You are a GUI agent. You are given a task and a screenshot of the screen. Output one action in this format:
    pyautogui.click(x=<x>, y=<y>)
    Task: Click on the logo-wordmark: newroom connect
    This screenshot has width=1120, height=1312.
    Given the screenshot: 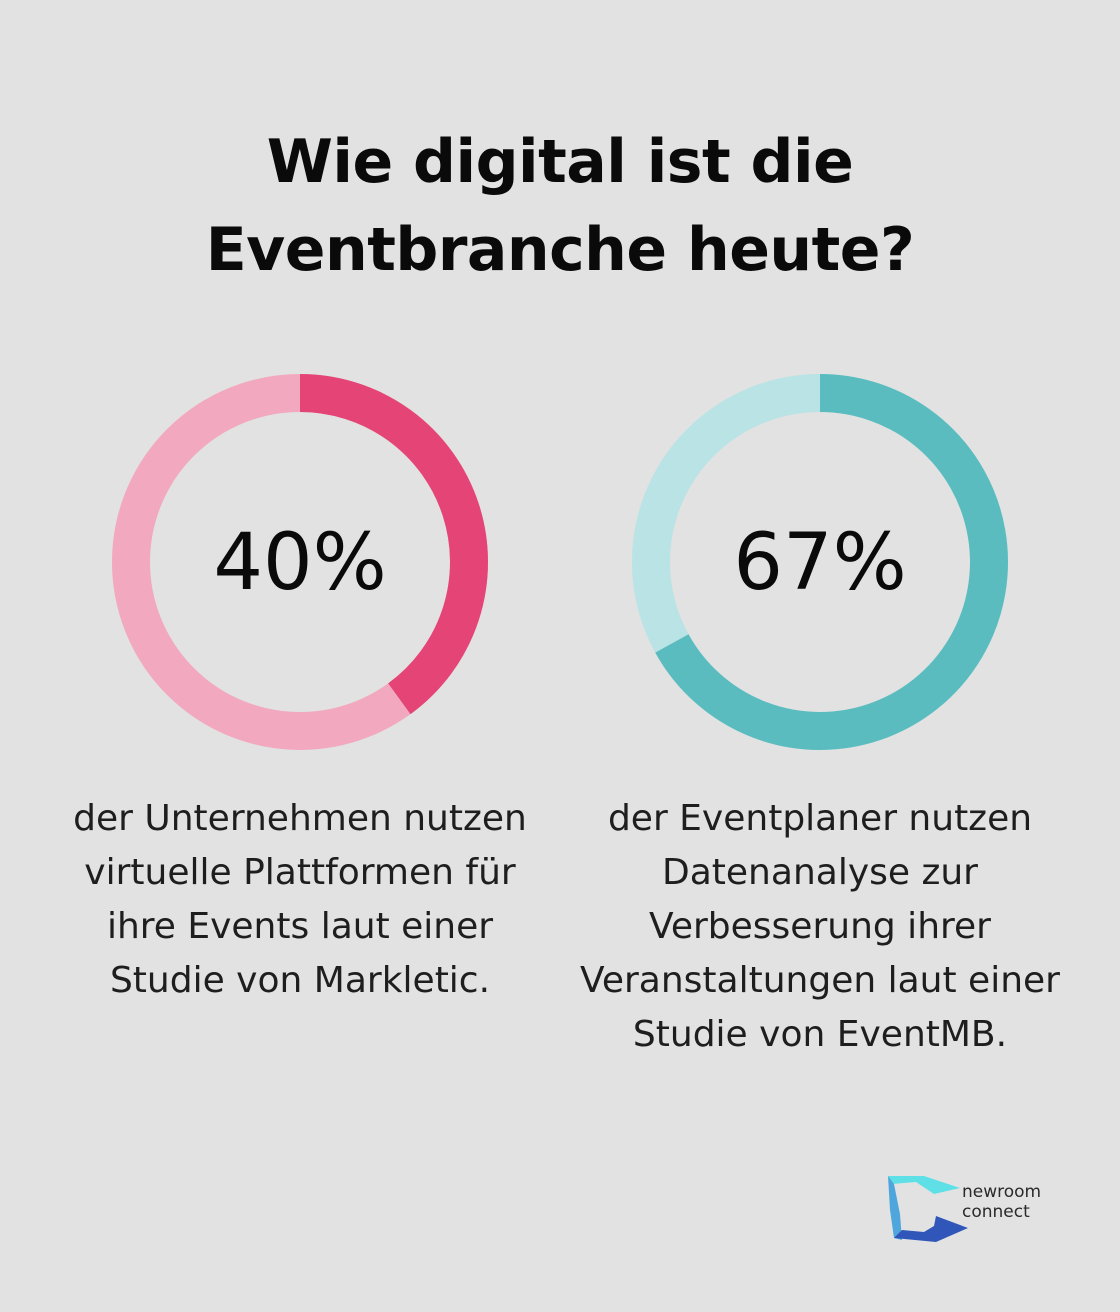 What is the action you would take?
    pyautogui.click(x=1001, y=1202)
    